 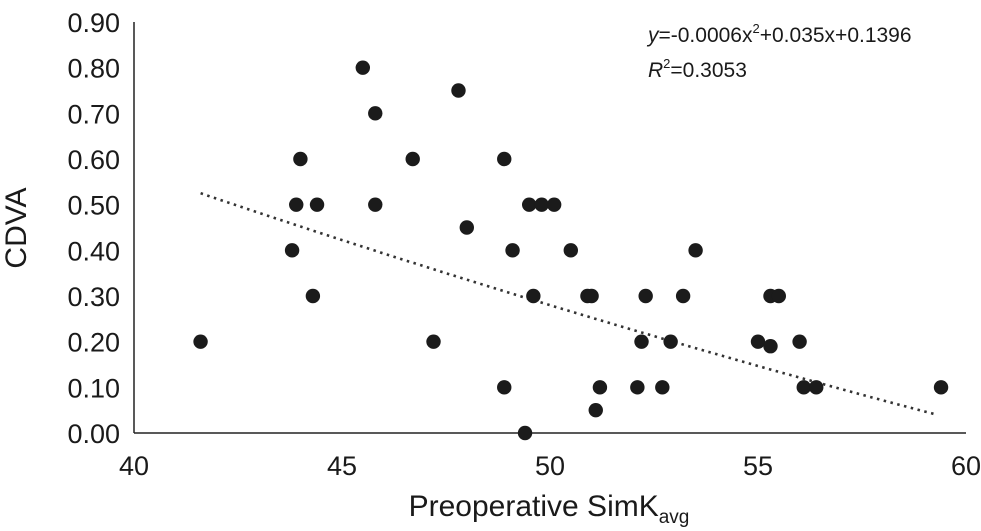 I want to click on y-tick-labels: 0.00 0.10 0.20 0.30 0.40 0.50 0.60 0.70 0.80 0.90, so click(x=93, y=228).